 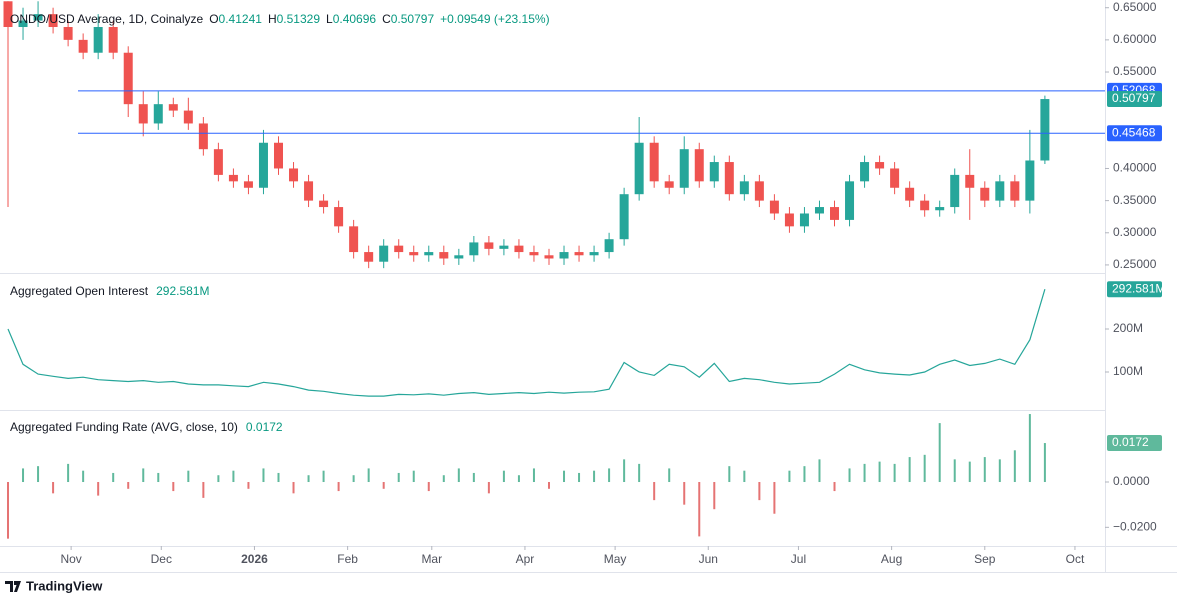 I want to click on x-tick-label: Mar, so click(x=431, y=559).